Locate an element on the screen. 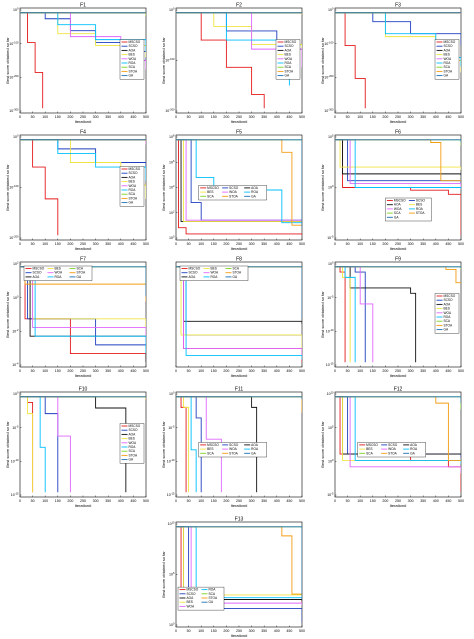 The image size is (474, 639). y-tick-label: 10-4 is located at coordinates (15, 365).